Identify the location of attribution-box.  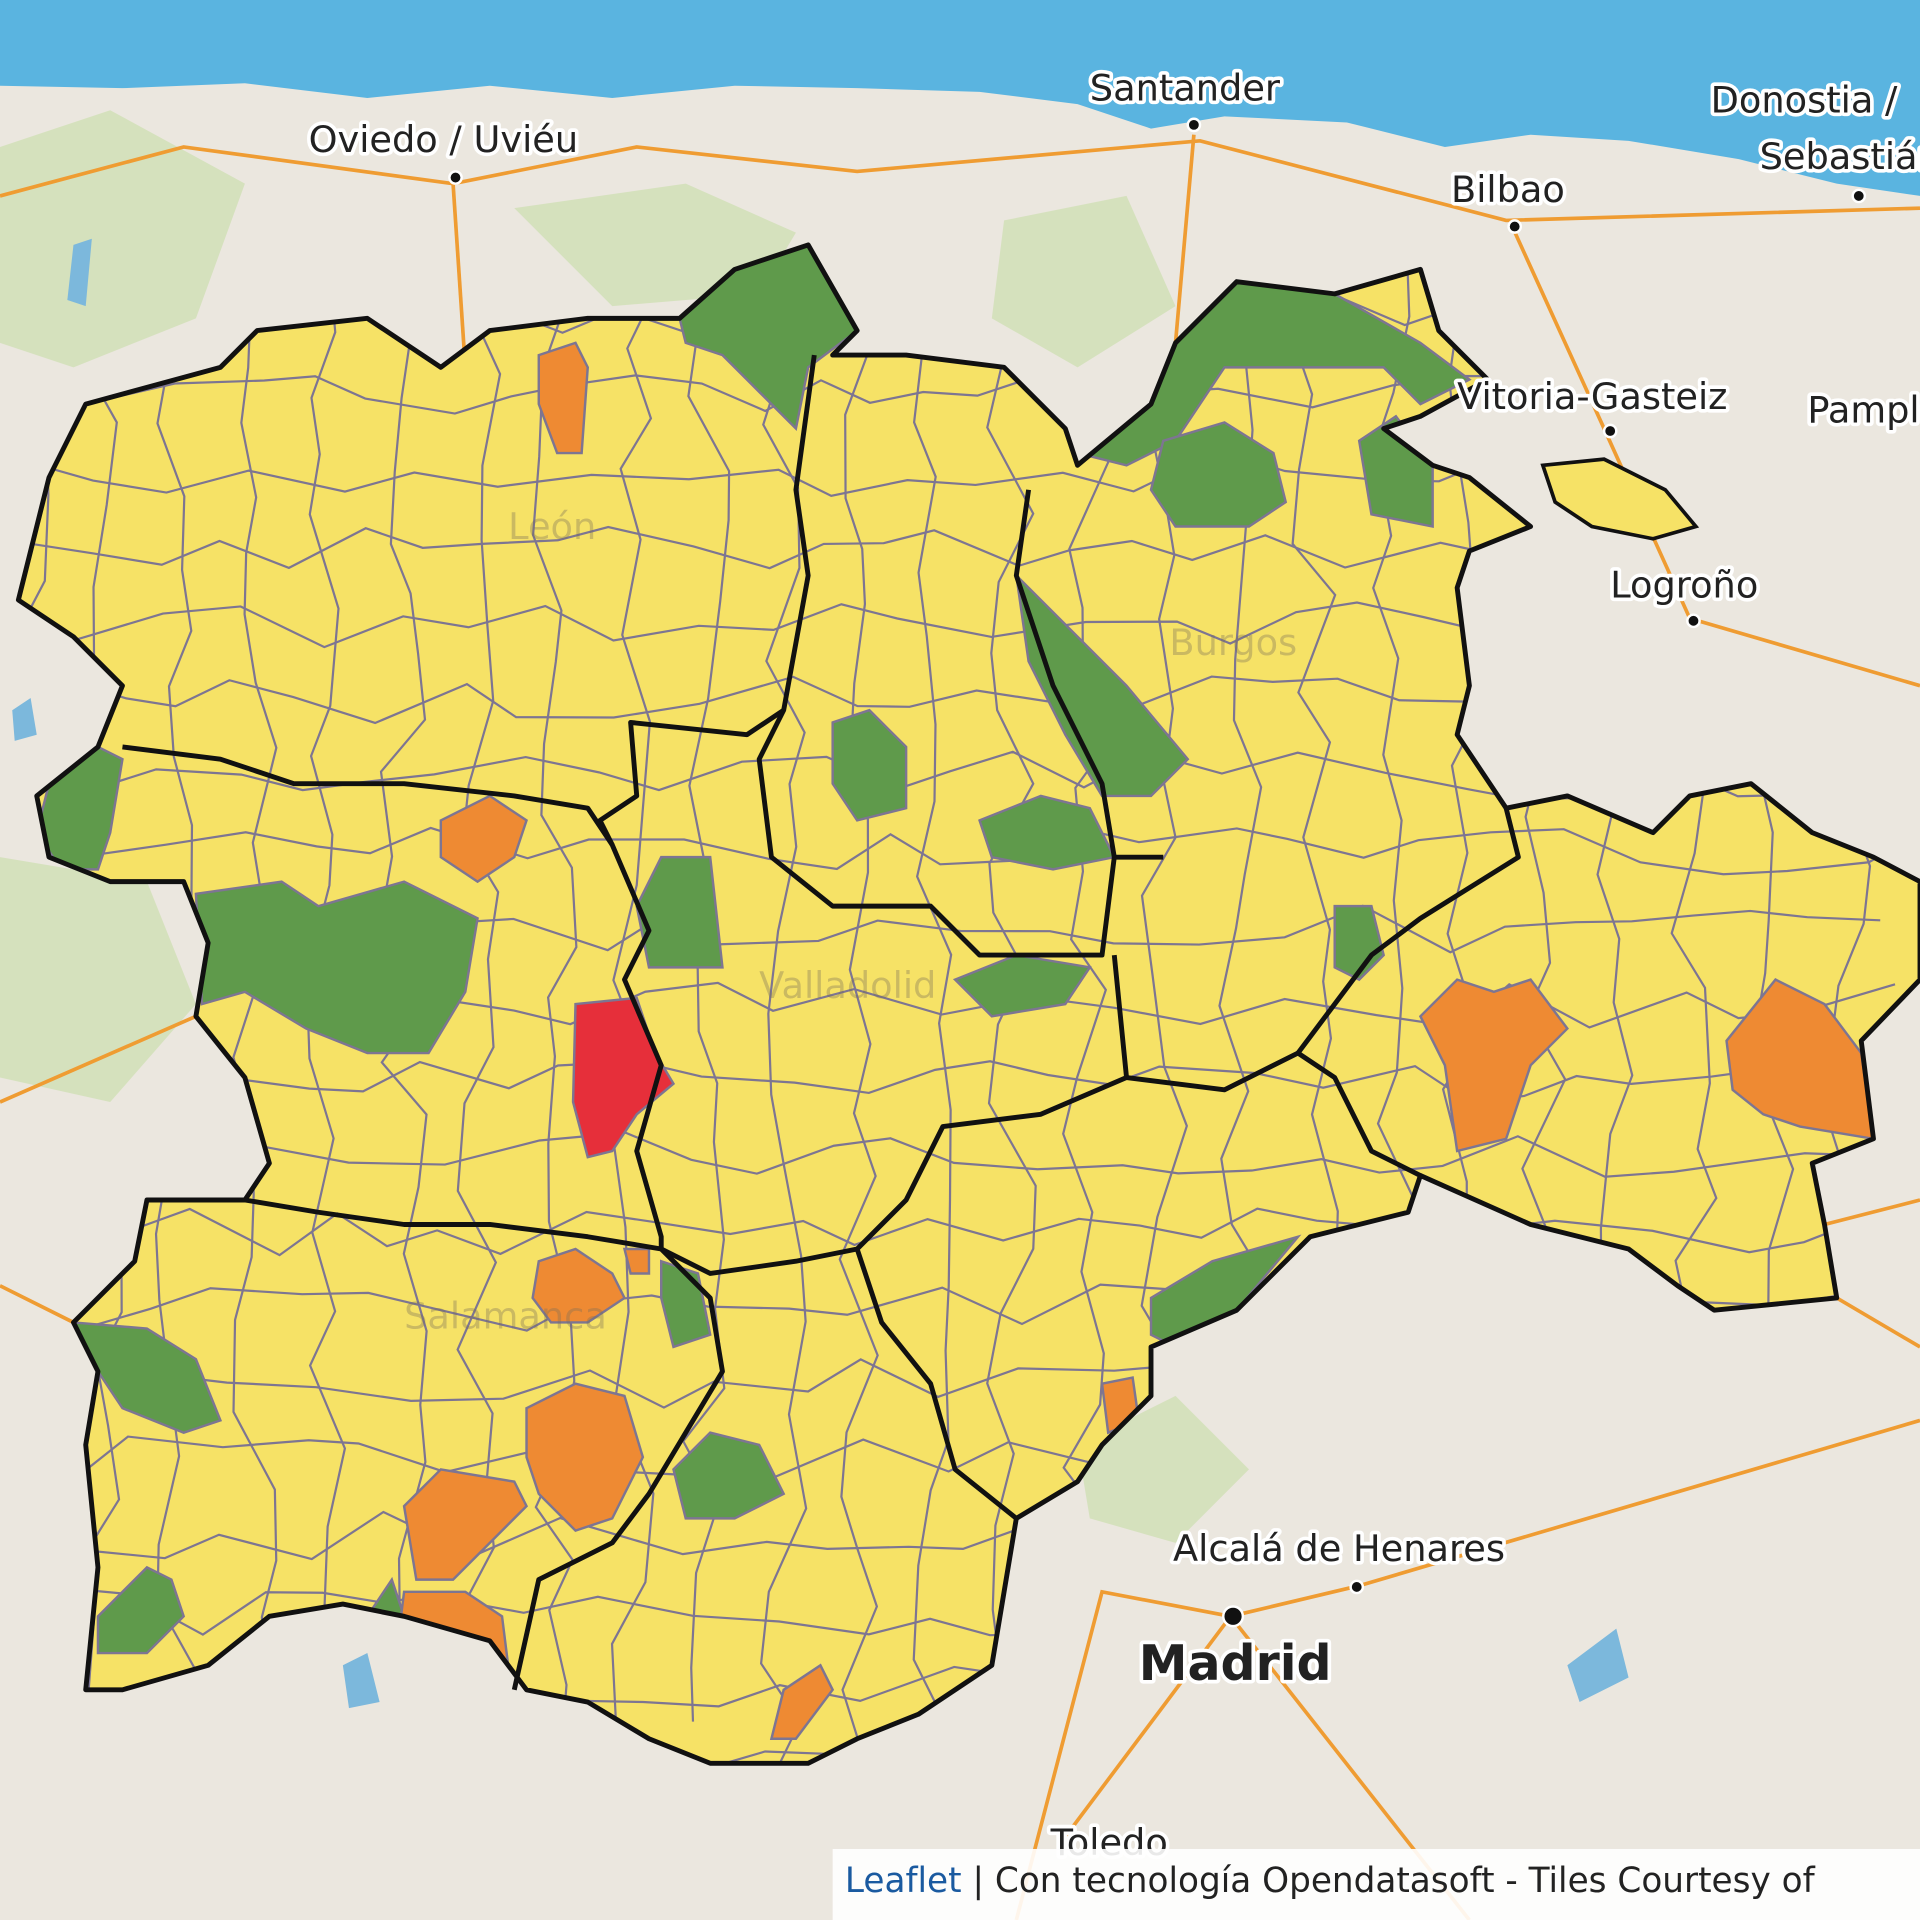
(1376, 1884).